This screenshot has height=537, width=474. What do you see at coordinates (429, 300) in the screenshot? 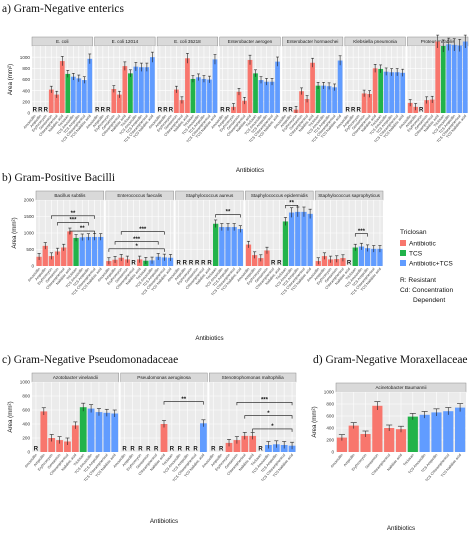
I see `legend-note: Dependent` at bounding box center [429, 300].